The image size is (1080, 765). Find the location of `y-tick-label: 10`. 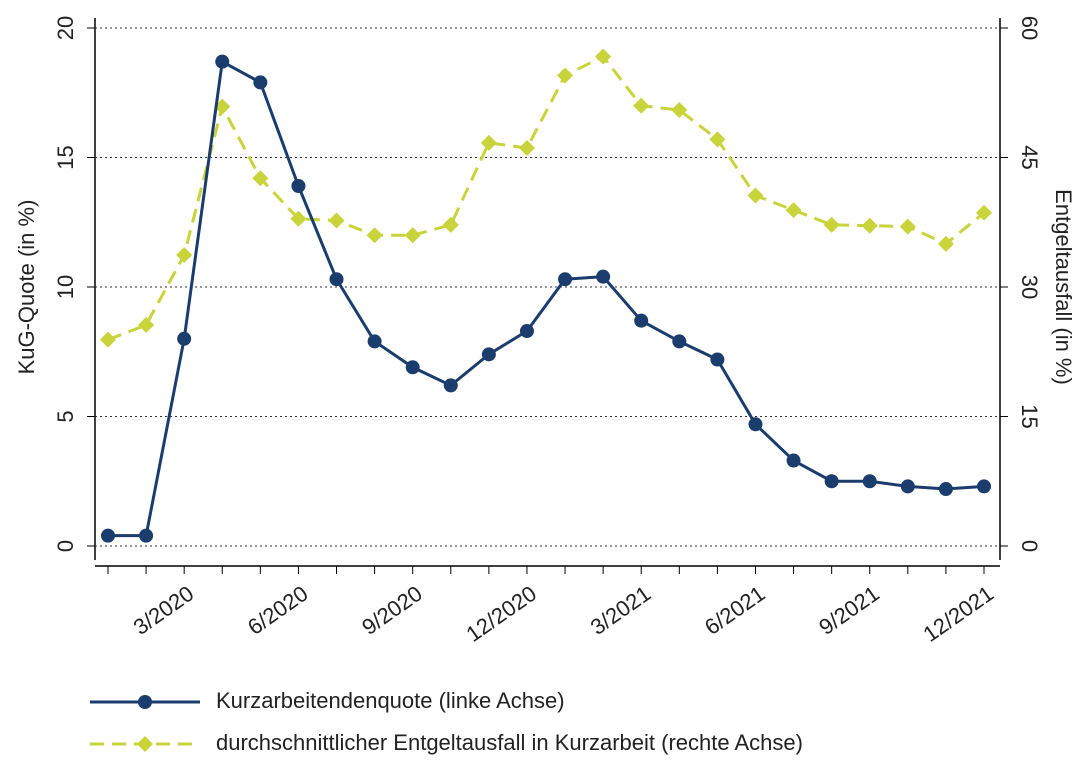

y-tick-label: 10 is located at coordinates (65, 287).